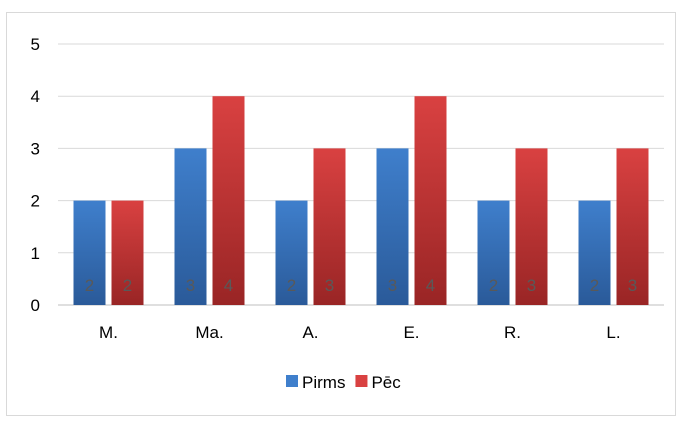  I want to click on y-axis-ticks: 0 1 2 3 4 5, so click(35, 175).